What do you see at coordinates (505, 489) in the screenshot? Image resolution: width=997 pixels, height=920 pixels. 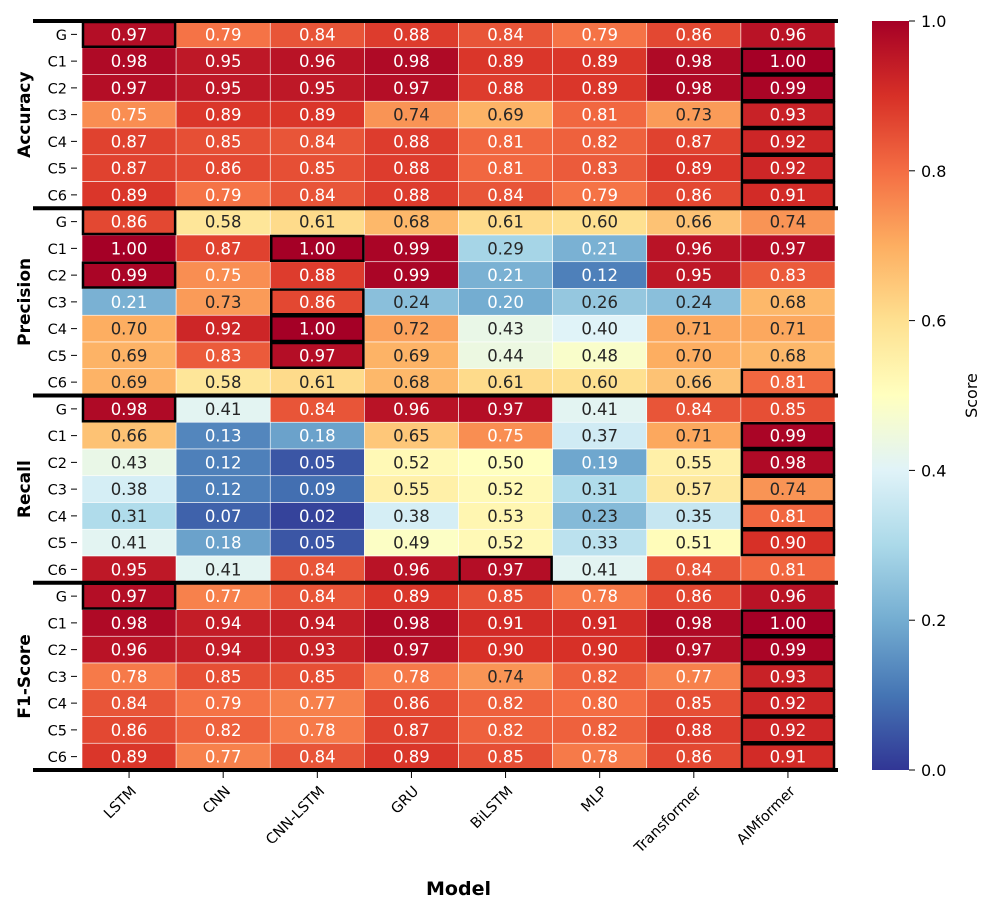 I see `cell-value-label: 0.52` at bounding box center [505, 489].